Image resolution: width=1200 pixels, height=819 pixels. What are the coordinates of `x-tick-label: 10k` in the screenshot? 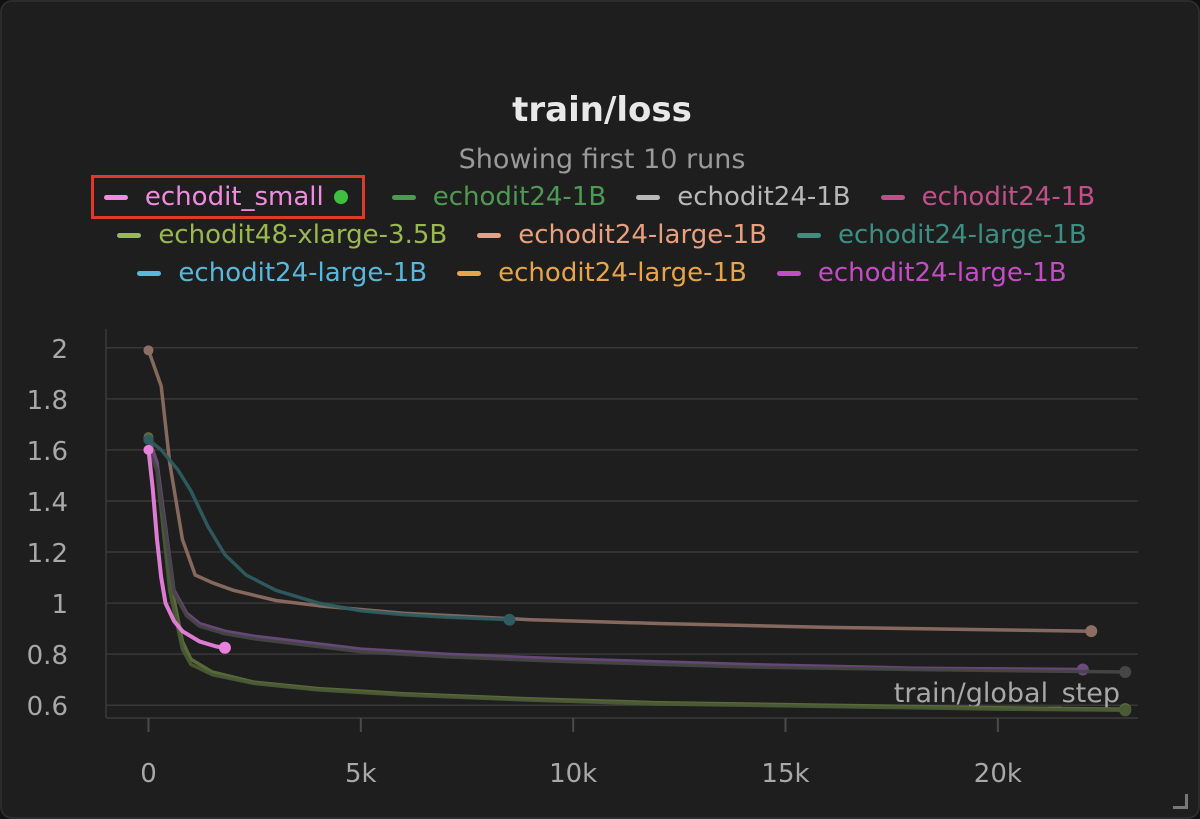 It's located at (573, 774).